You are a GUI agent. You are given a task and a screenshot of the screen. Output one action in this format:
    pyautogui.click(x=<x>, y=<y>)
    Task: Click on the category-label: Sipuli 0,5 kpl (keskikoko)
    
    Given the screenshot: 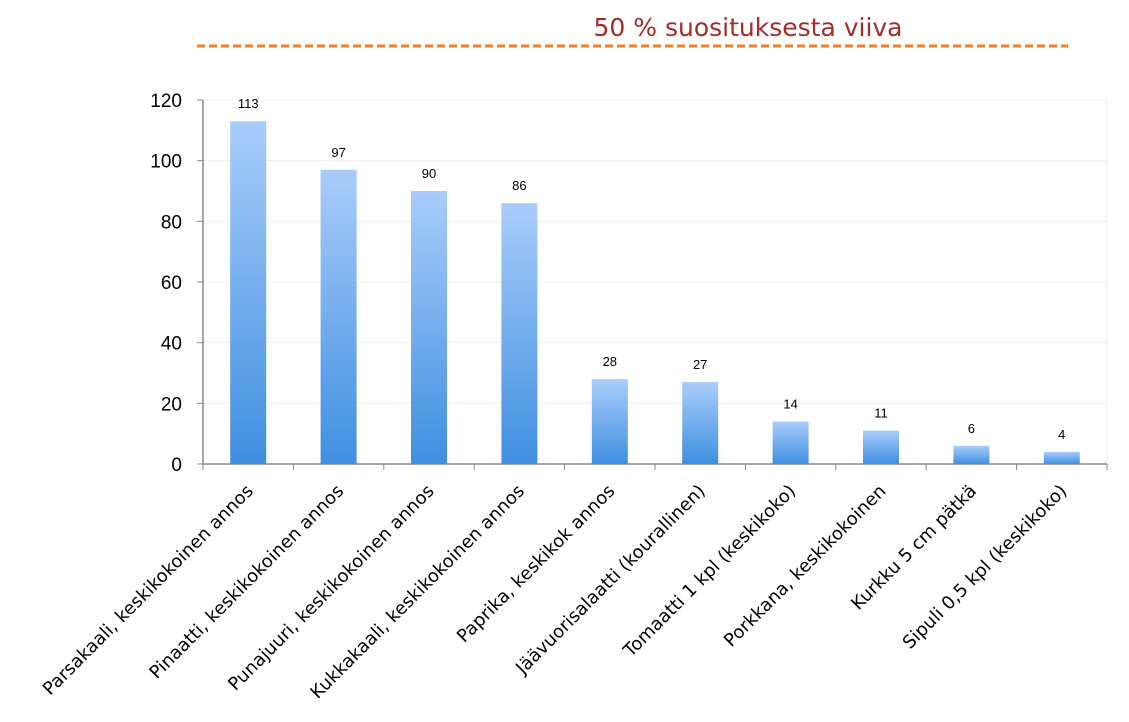 What is the action you would take?
    pyautogui.click(x=985, y=567)
    